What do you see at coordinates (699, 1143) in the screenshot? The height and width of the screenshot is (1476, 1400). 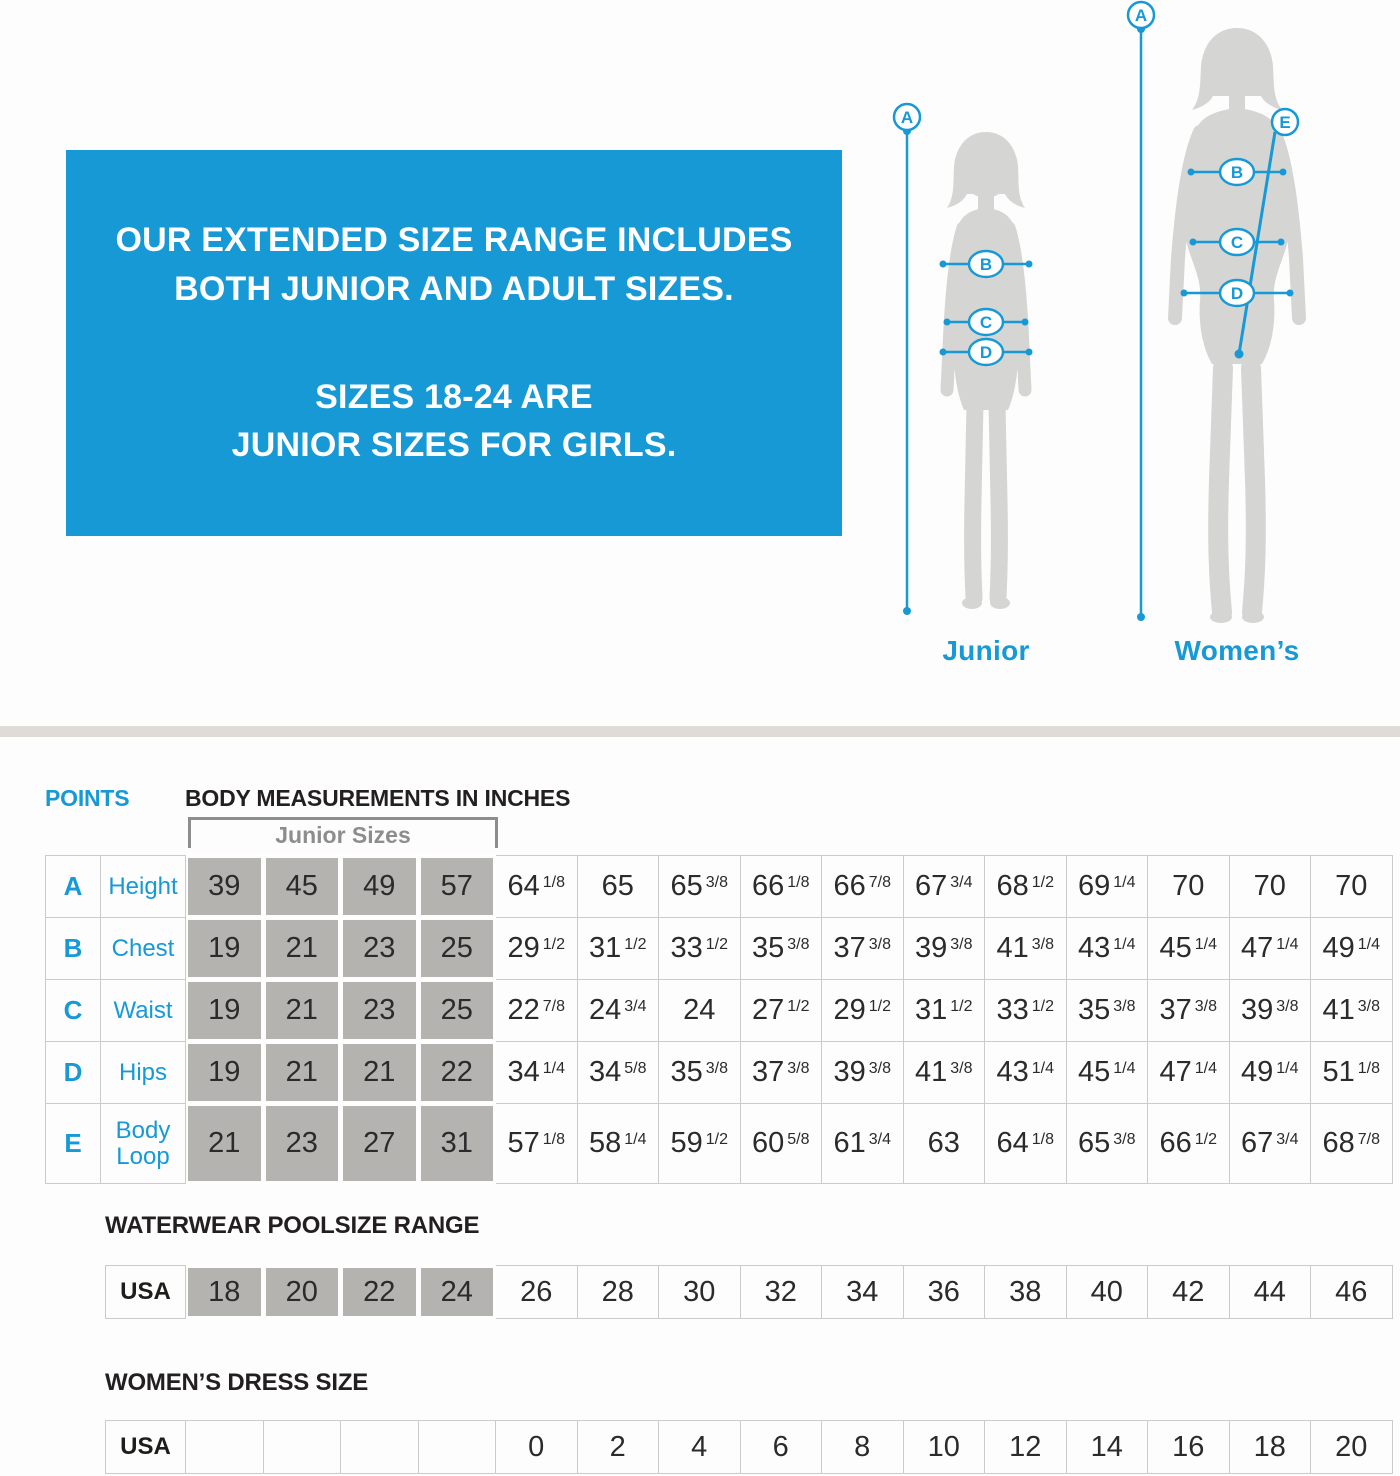 I see `adult-size-cell: 59 1/2` at bounding box center [699, 1143].